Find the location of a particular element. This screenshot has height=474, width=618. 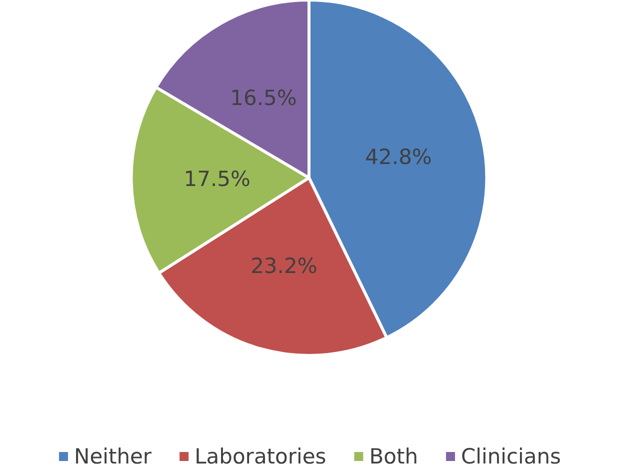

data-label: 23.2% is located at coordinates (284, 266).